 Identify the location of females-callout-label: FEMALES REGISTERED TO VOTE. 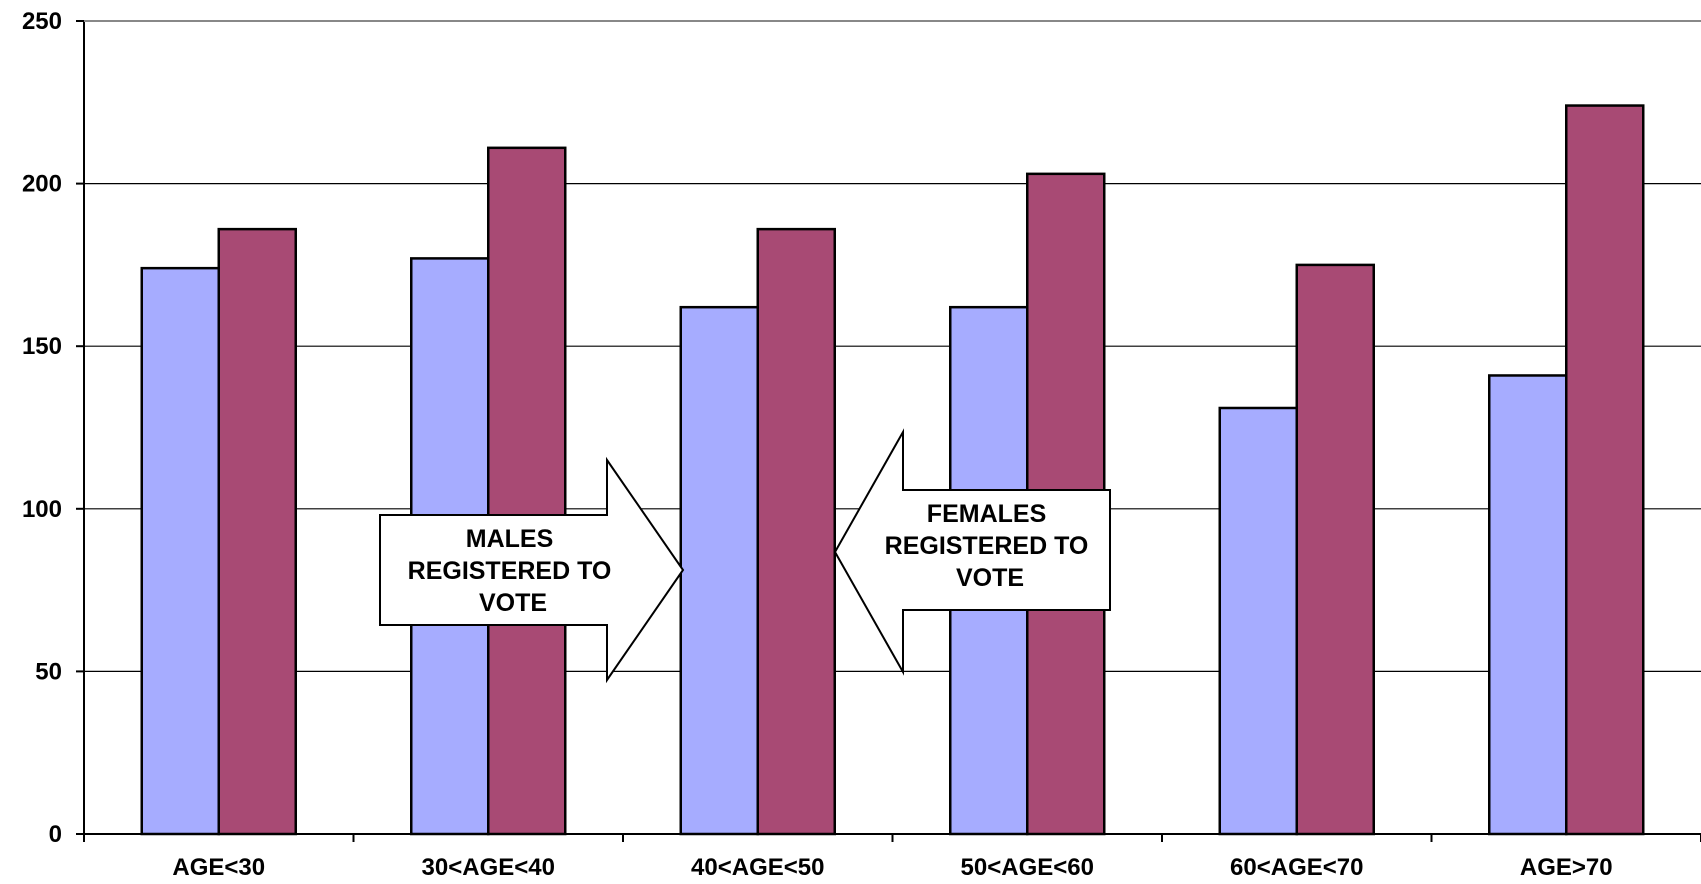
(990, 546).